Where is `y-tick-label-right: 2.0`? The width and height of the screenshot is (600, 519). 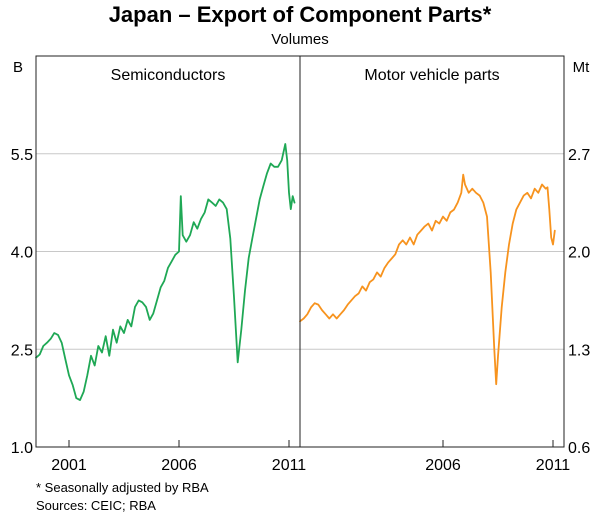 y-tick-label-right: 2.0 is located at coordinates (579, 253).